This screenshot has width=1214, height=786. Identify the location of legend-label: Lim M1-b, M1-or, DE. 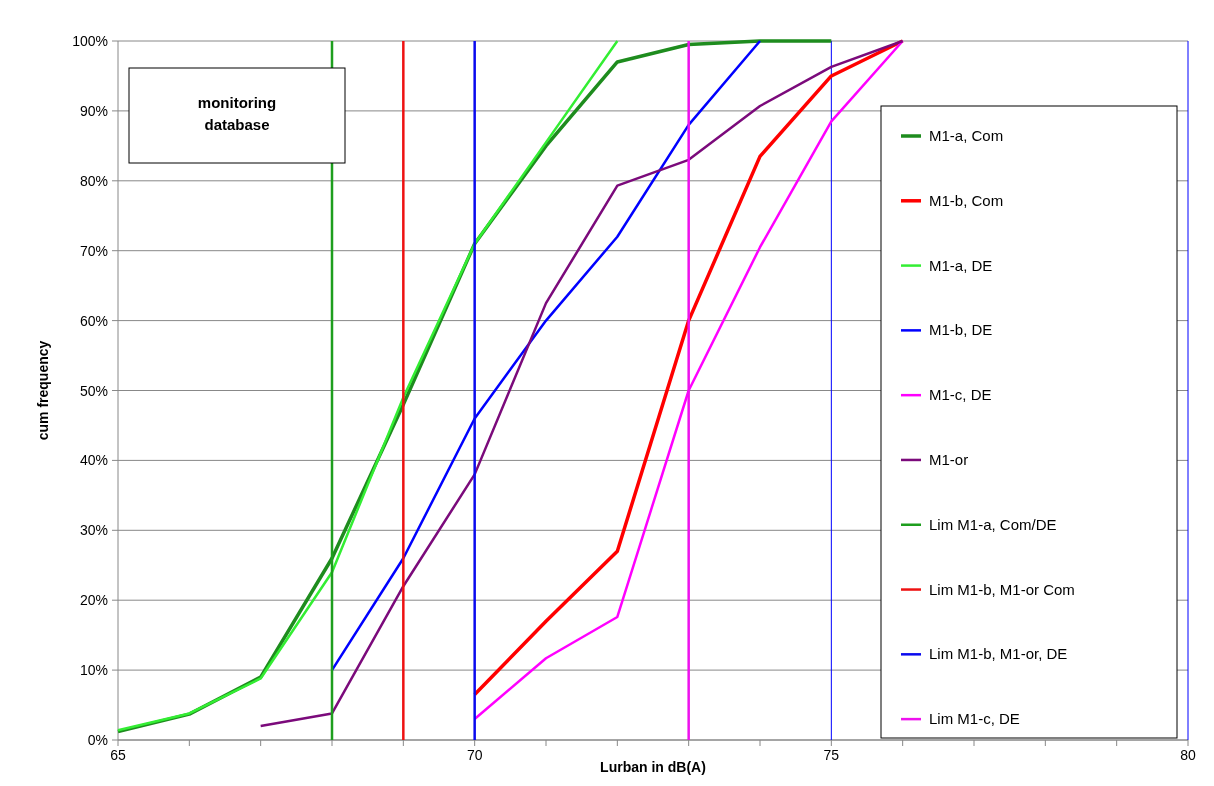
(998, 654).